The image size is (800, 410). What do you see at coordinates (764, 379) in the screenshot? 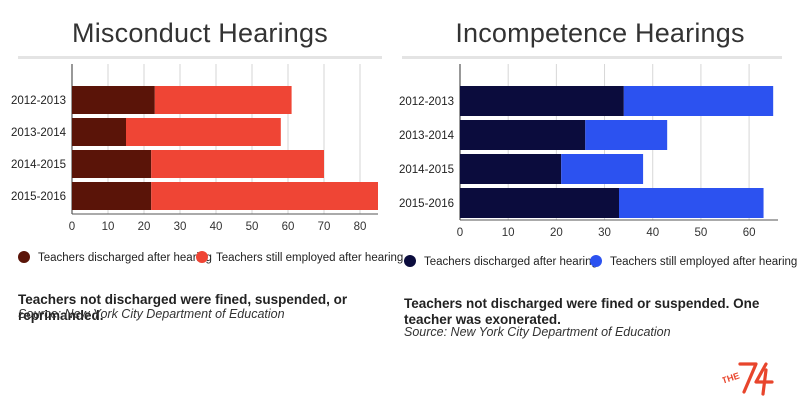
I see `logo-four-stroke` at bounding box center [764, 379].